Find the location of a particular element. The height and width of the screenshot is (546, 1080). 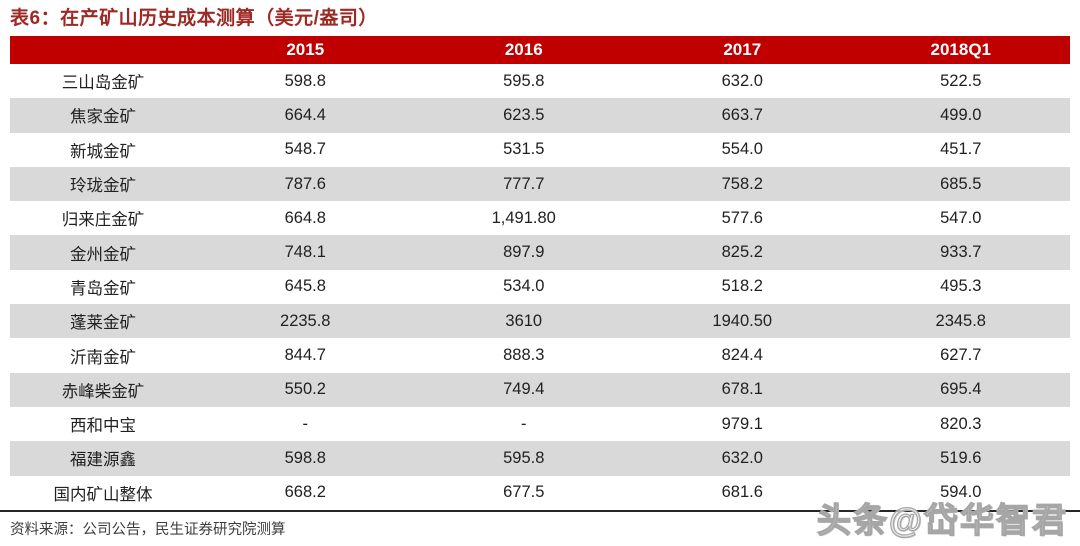

value-cell: 685.5 is located at coordinates (960, 184).